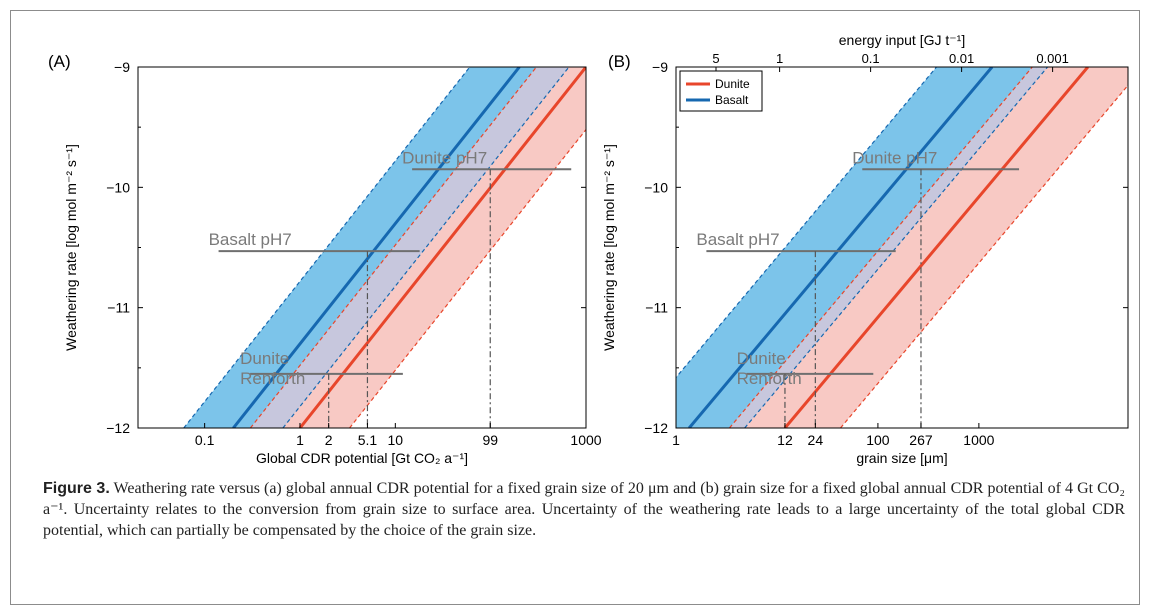 Image resolution: width=1152 pixels, height=615 pixels. Describe the element at coordinates (444, 157) in the screenshot. I see `p1-annotation-label: Dunite pH7` at that location.